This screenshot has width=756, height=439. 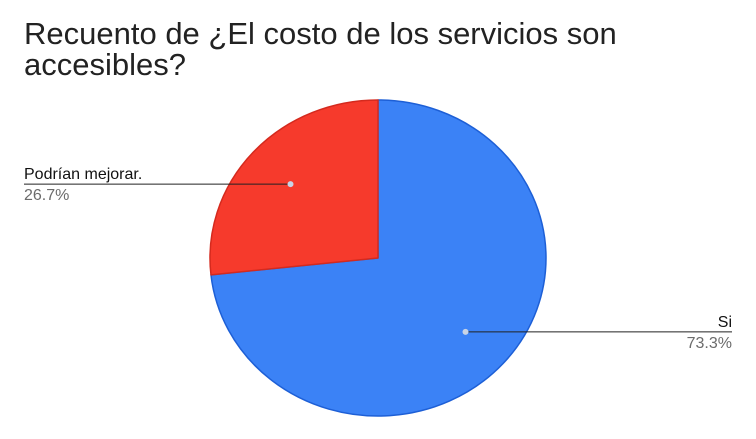 What do you see at coordinates (709, 343) in the screenshot?
I see `slice-percent-si: 73.3%` at bounding box center [709, 343].